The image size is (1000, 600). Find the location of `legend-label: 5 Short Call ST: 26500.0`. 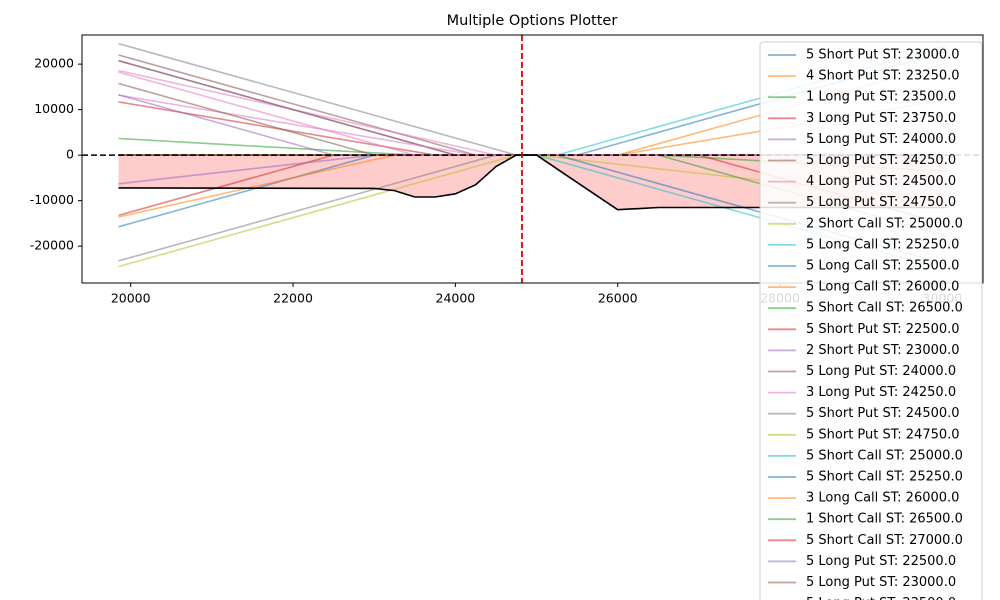

legend-label: 5 Short Call ST: 26500.0 is located at coordinates (884, 308).